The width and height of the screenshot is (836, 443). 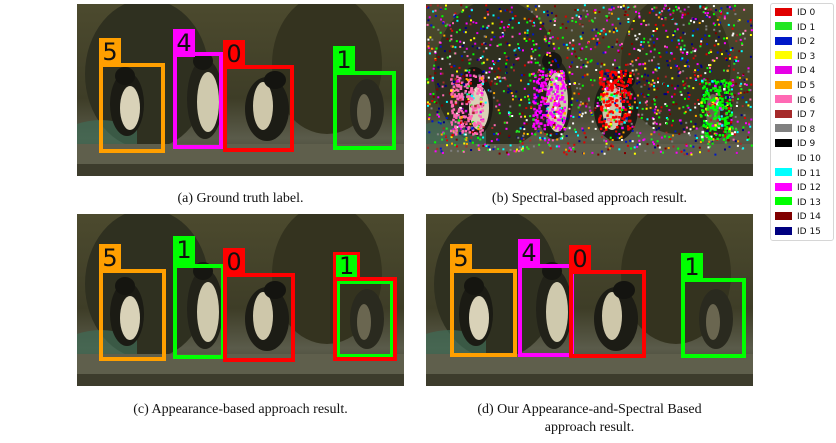 What do you see at coordinates (184, 250) in the screenshot?
I see `bbox-tag-1-green: 1` at bounding box center [184, 250].